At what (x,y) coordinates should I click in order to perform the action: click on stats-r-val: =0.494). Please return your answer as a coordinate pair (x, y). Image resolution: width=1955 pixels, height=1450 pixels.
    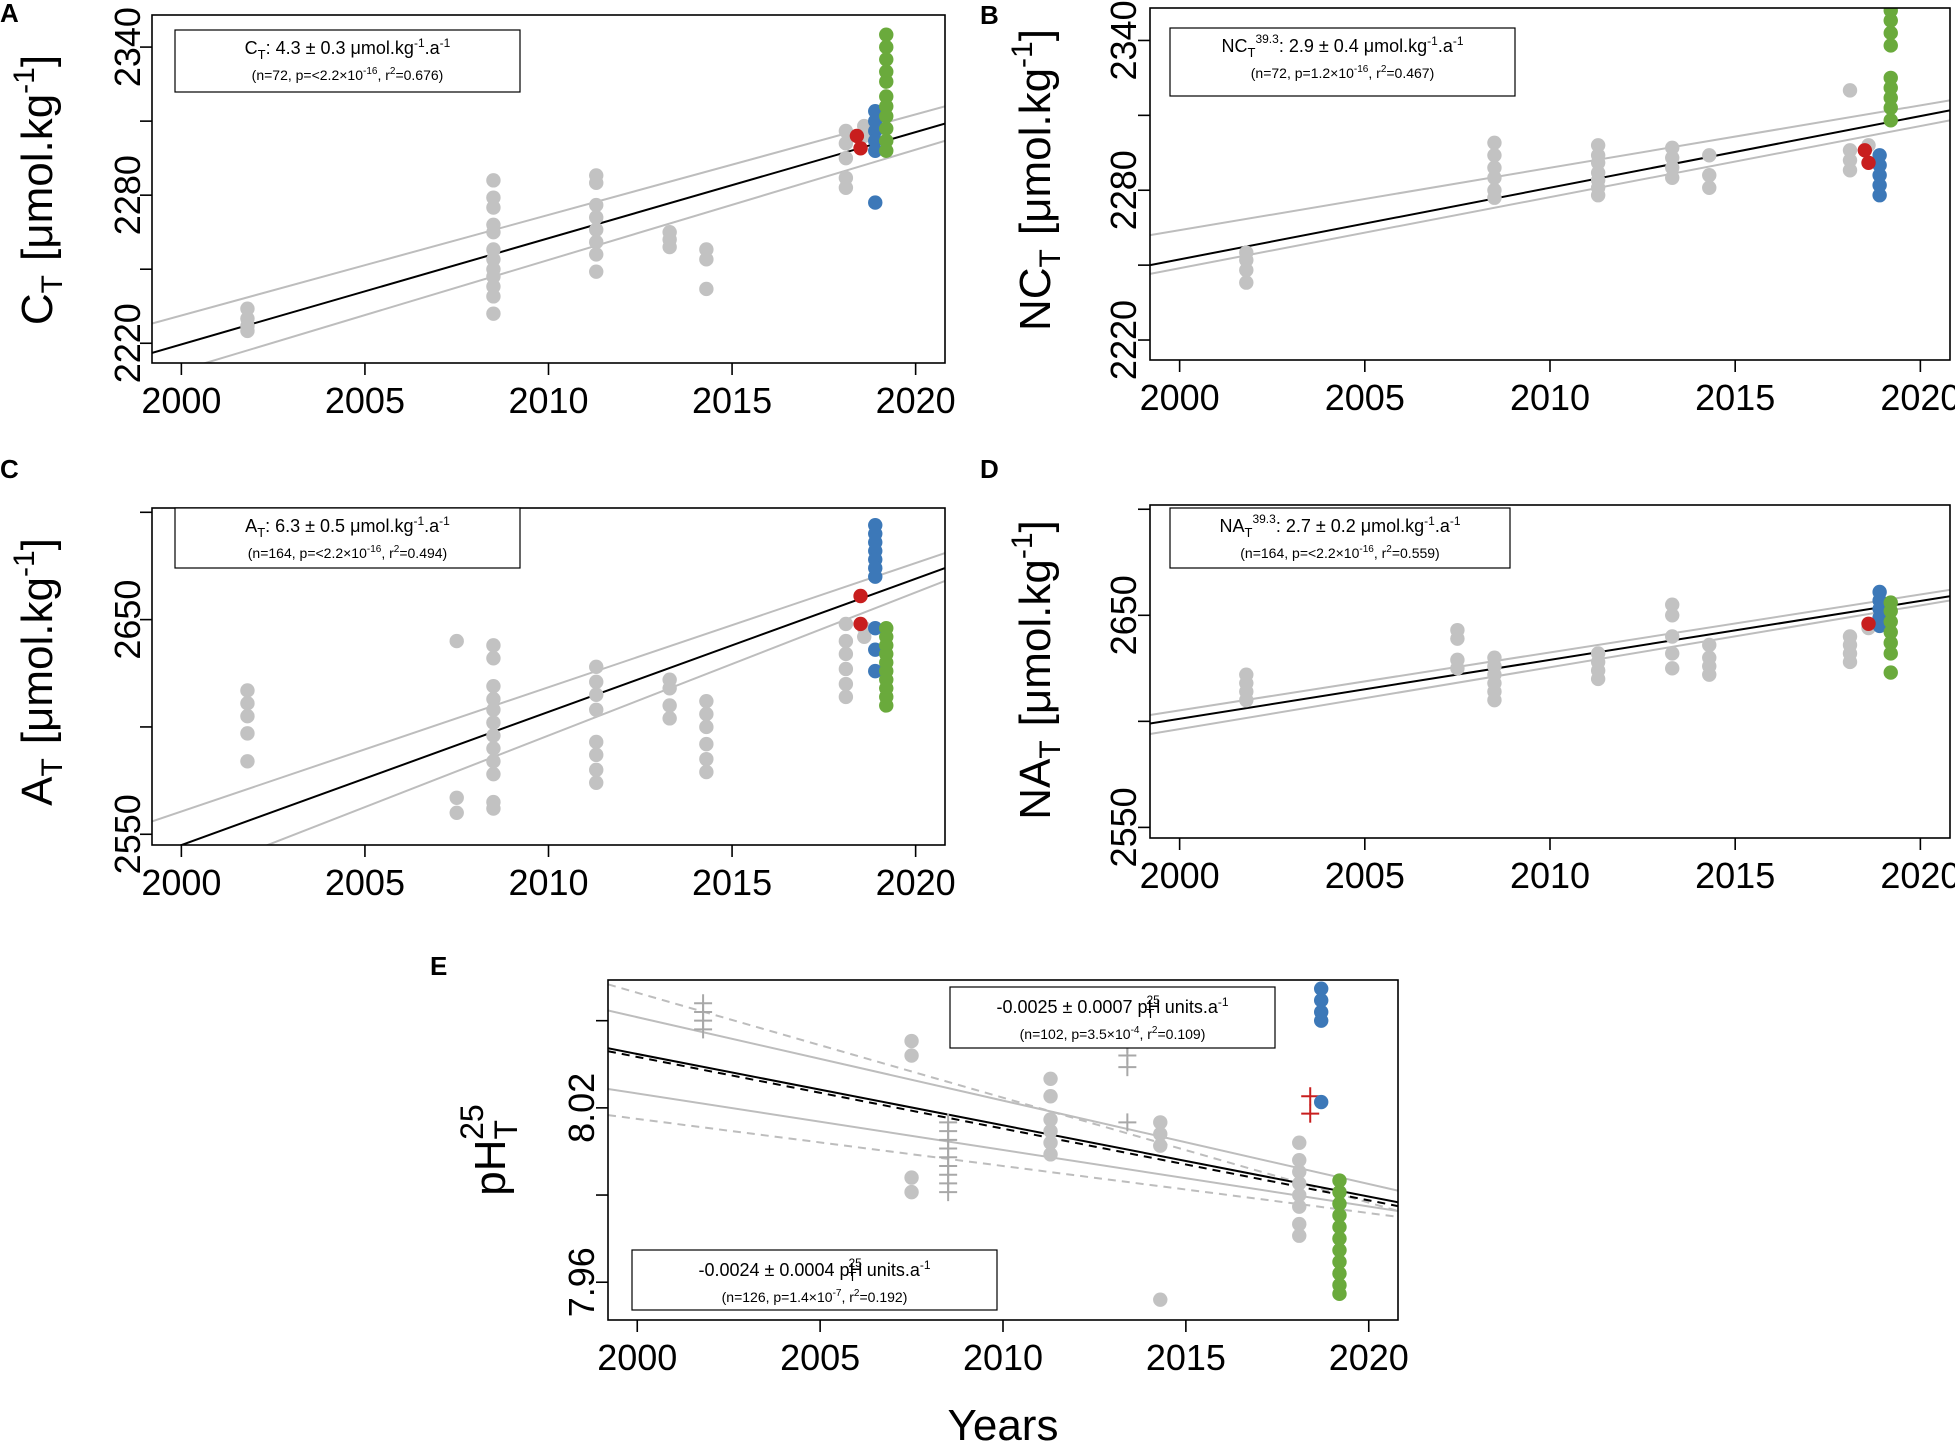
    Looking at the image, I should click on (423, 553).